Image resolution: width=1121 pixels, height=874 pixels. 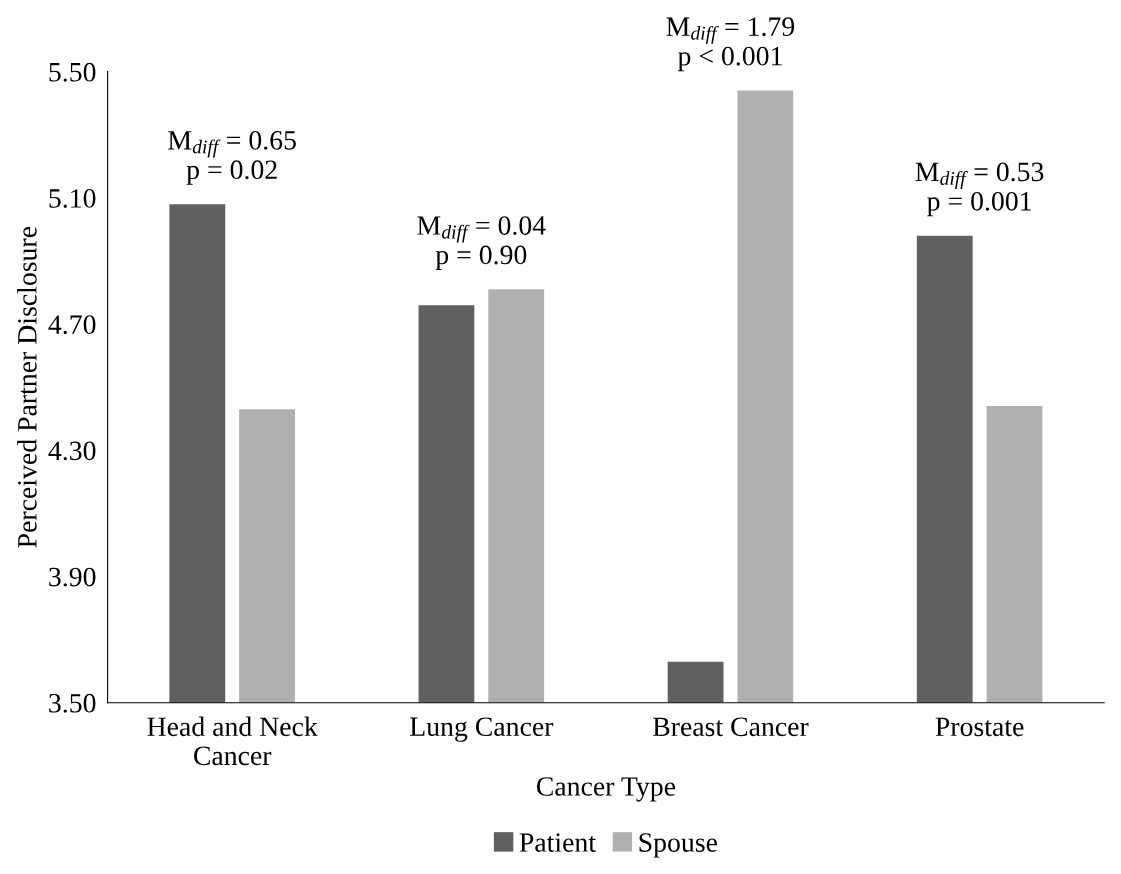 I want to click on annotation: M$_{diff}$ = 0.04 p = 0.90, so click(x=481, y=243).